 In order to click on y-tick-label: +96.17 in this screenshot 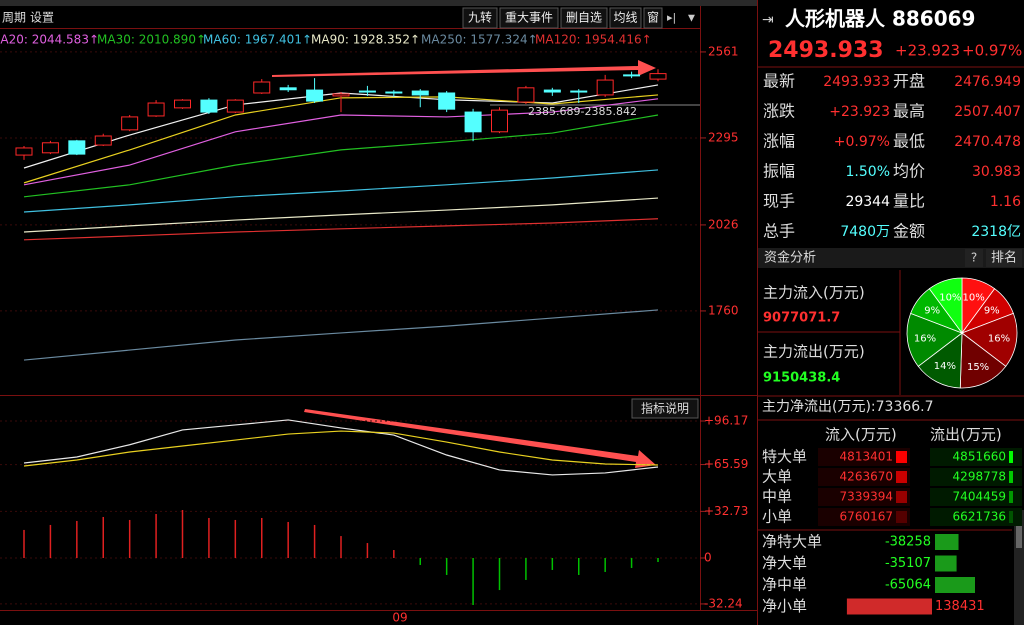, I will do `click(726, 420)`.